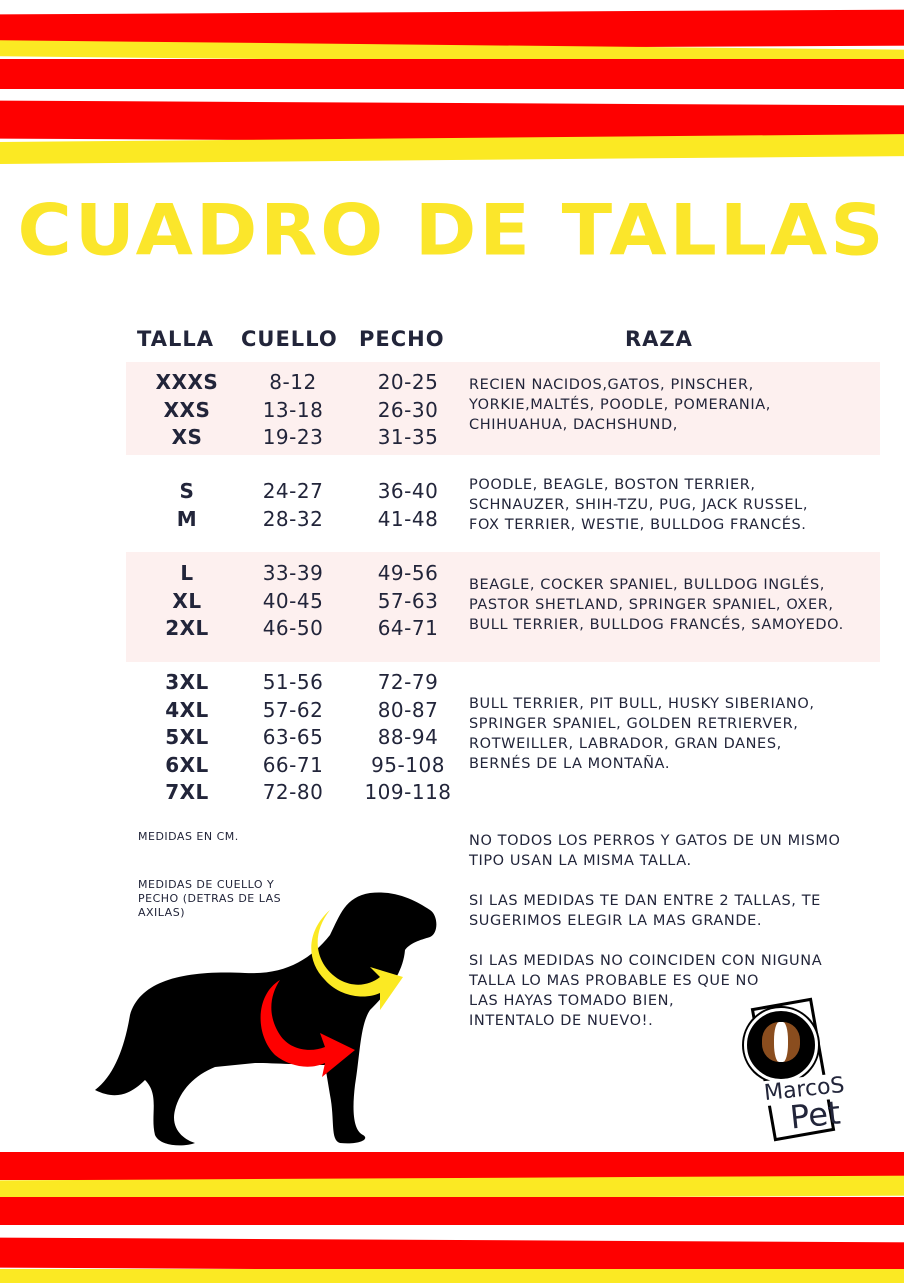 This screenshot has height=1283, width=904. Describe the element at coordinates (408, 600) in the screenshot. I see `pecho-cell: 49-56 57-63 64-71` at that location.